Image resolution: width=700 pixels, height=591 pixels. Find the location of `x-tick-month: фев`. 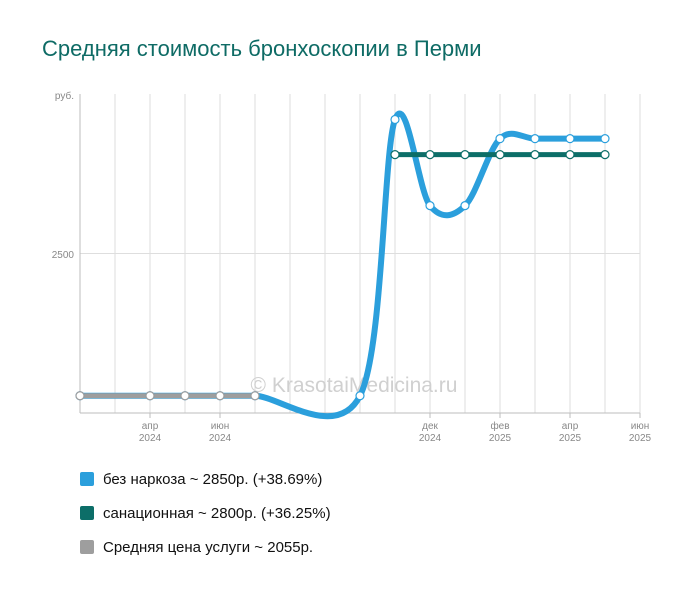

x-tick-month: фев is located at coordinates (499, 426).